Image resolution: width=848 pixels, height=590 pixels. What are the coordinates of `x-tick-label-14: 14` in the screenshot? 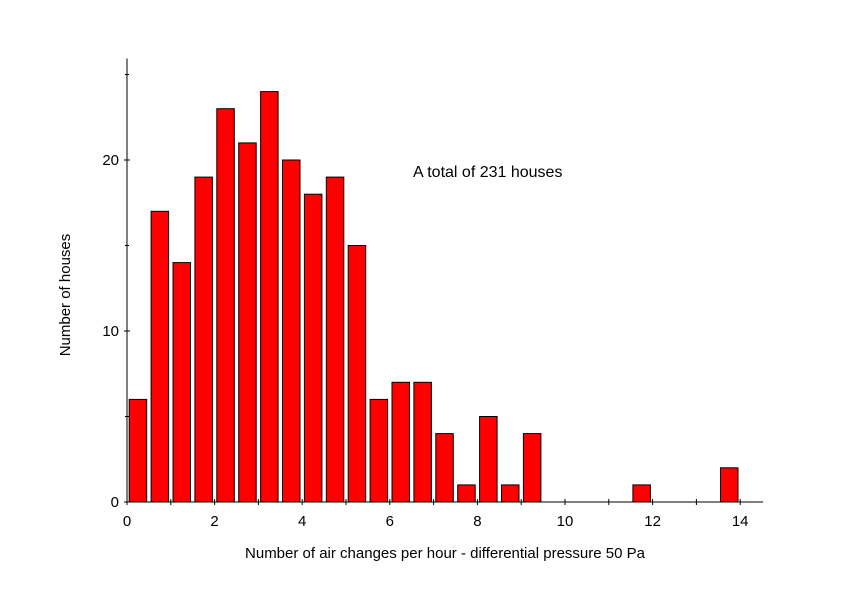 It's located at (740, 521).